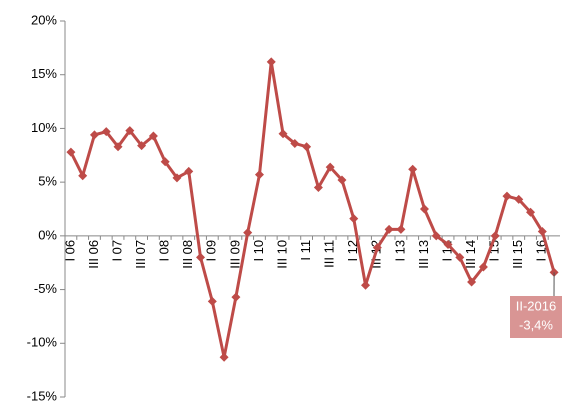 The width and height of the screenshot is (565, 403). What do you see at coordinates (470, 254) in the screenshot?
I see `x-tick-label: III 14` at bounding box center [470, 254].